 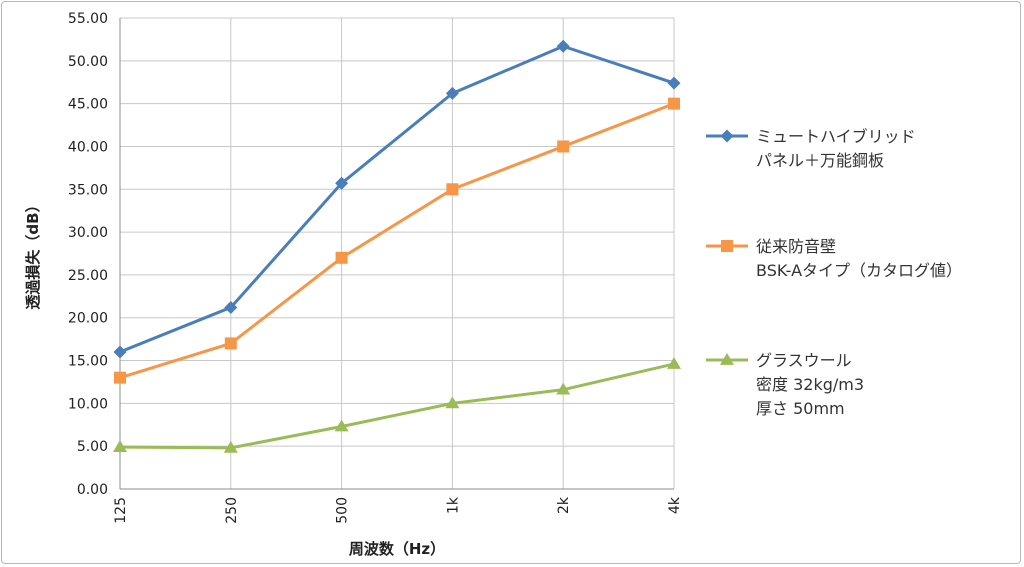 I want to click on y-tick-label: 40.00, so click(x=88, y=147).